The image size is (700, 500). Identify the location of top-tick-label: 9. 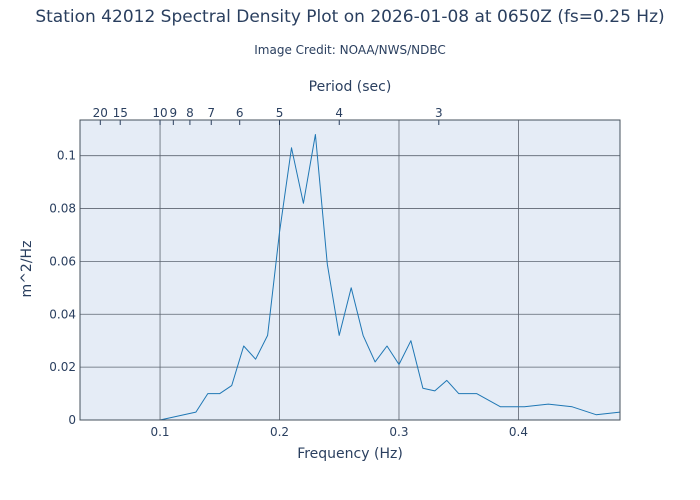
(173, 113).